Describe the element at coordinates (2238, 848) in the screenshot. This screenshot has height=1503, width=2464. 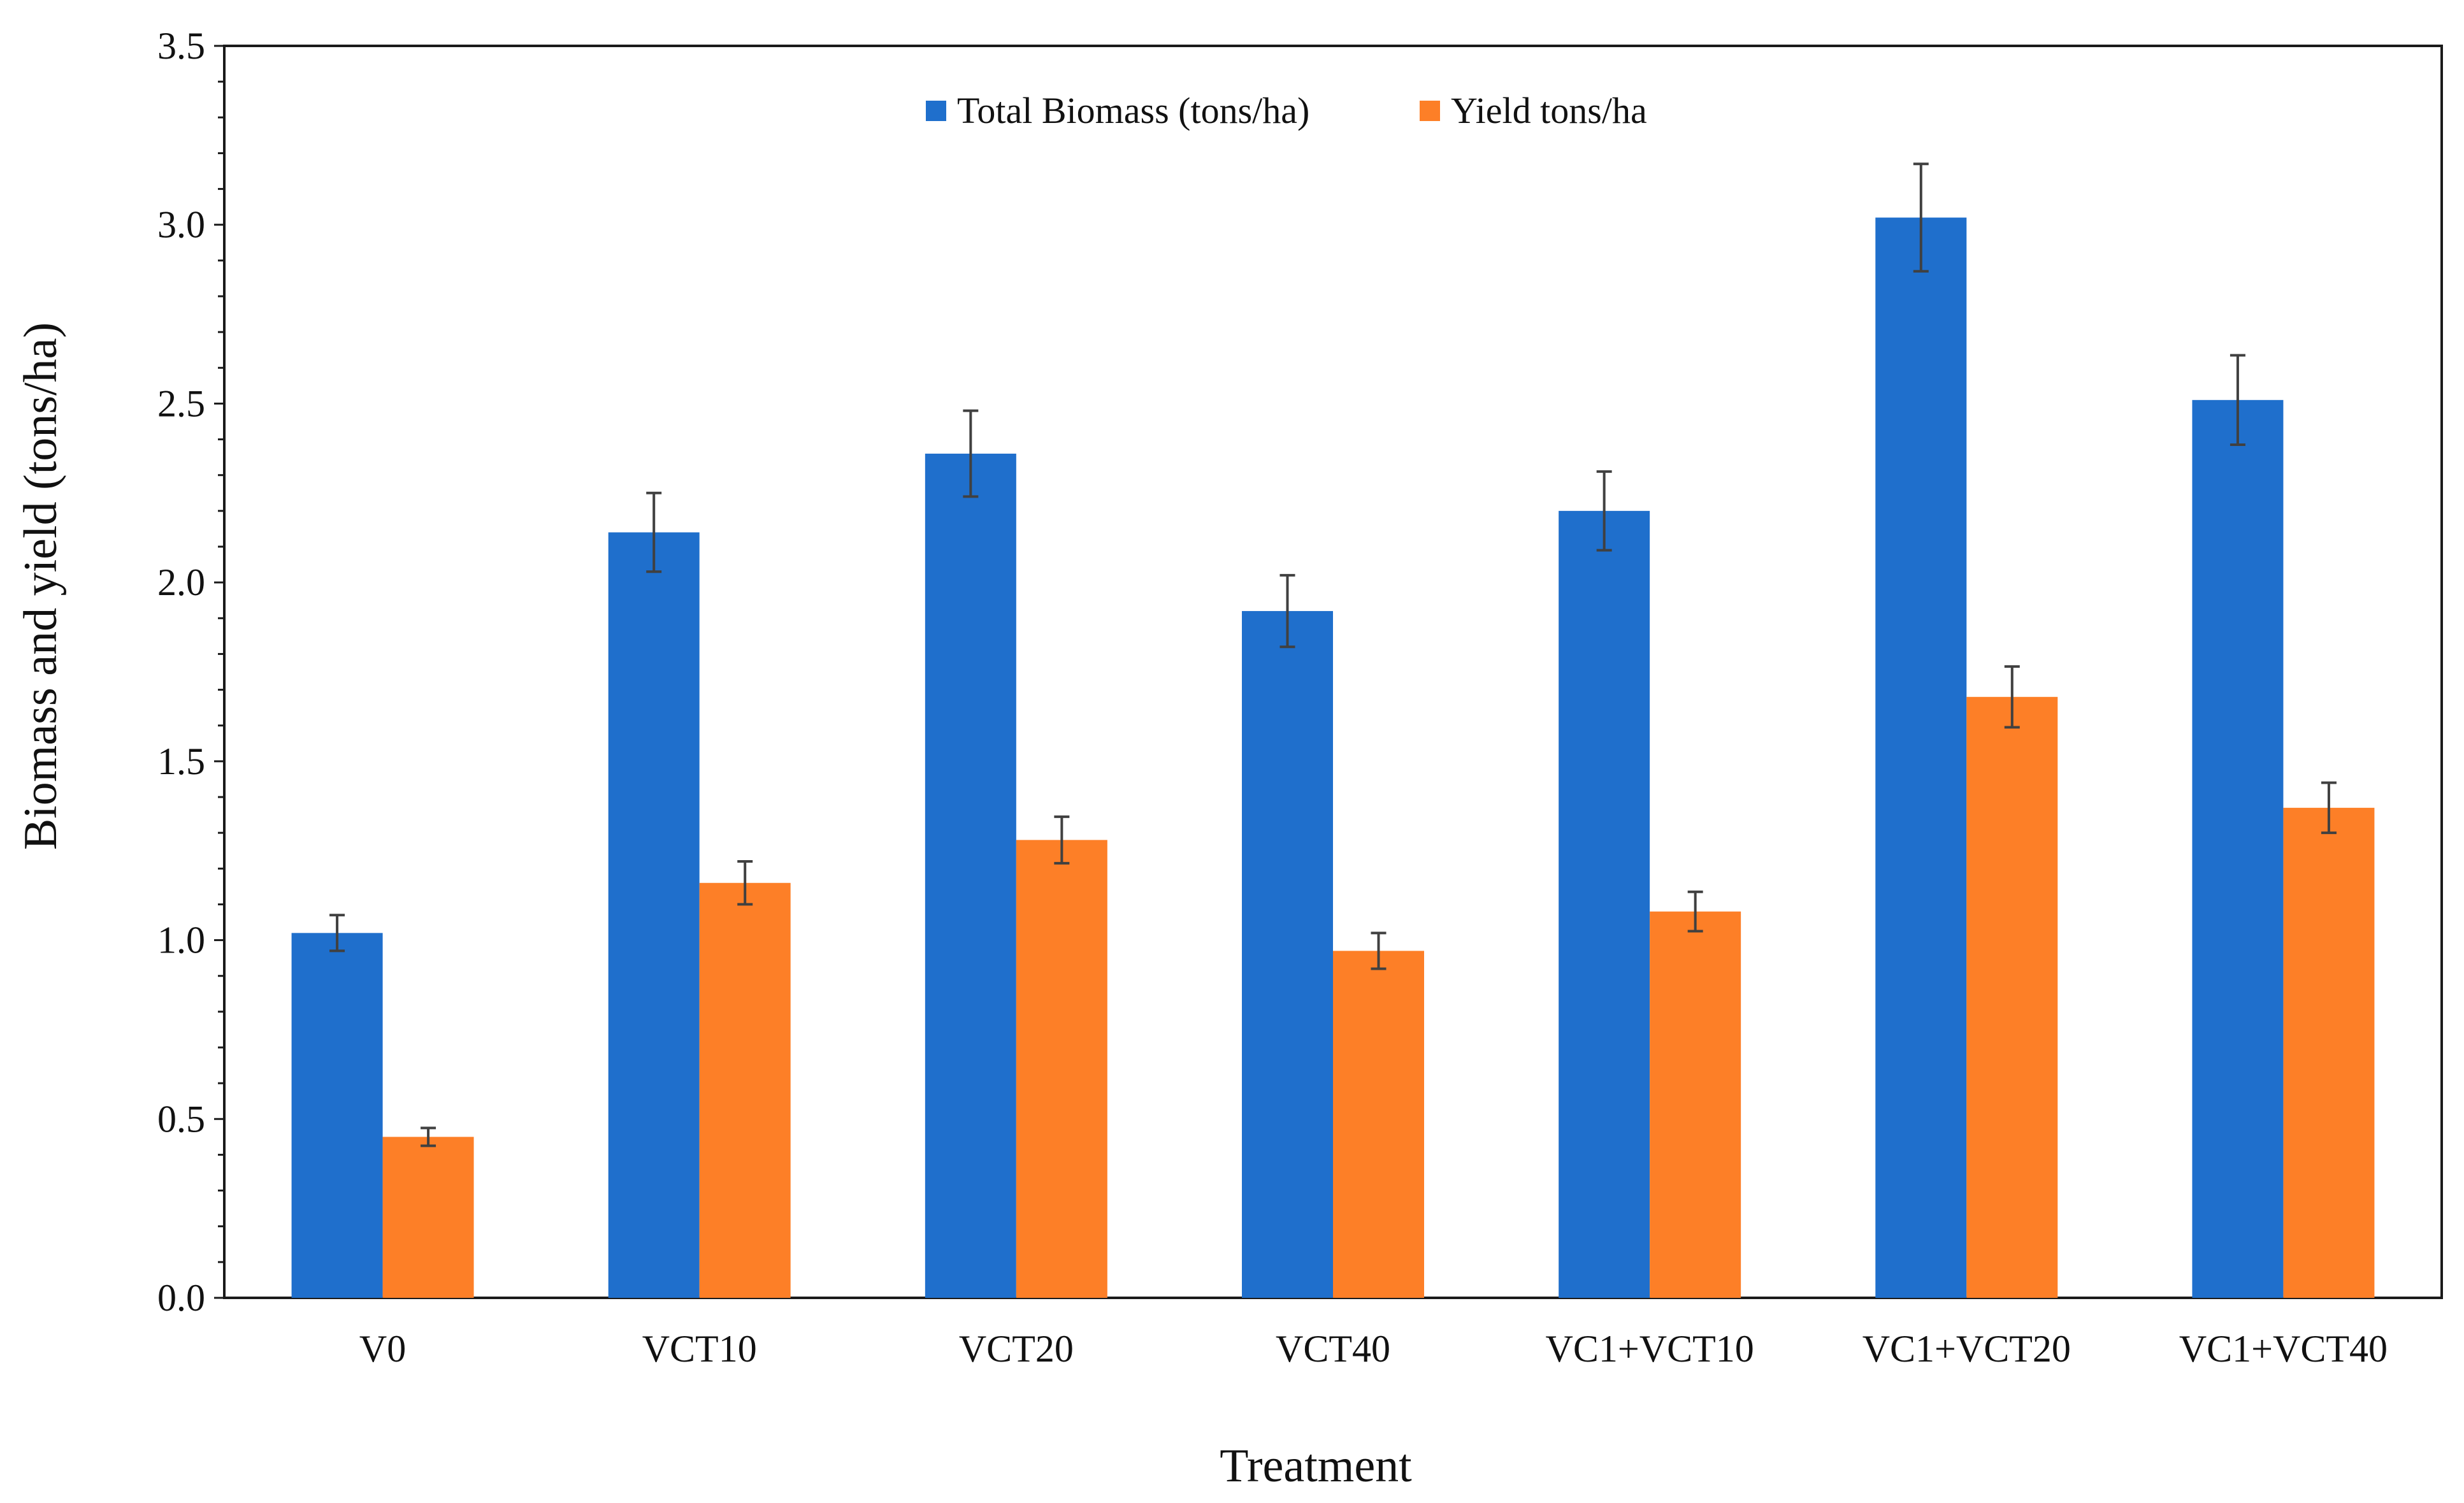
I see `bar-total-biomass-vc1-vct40` at that location.